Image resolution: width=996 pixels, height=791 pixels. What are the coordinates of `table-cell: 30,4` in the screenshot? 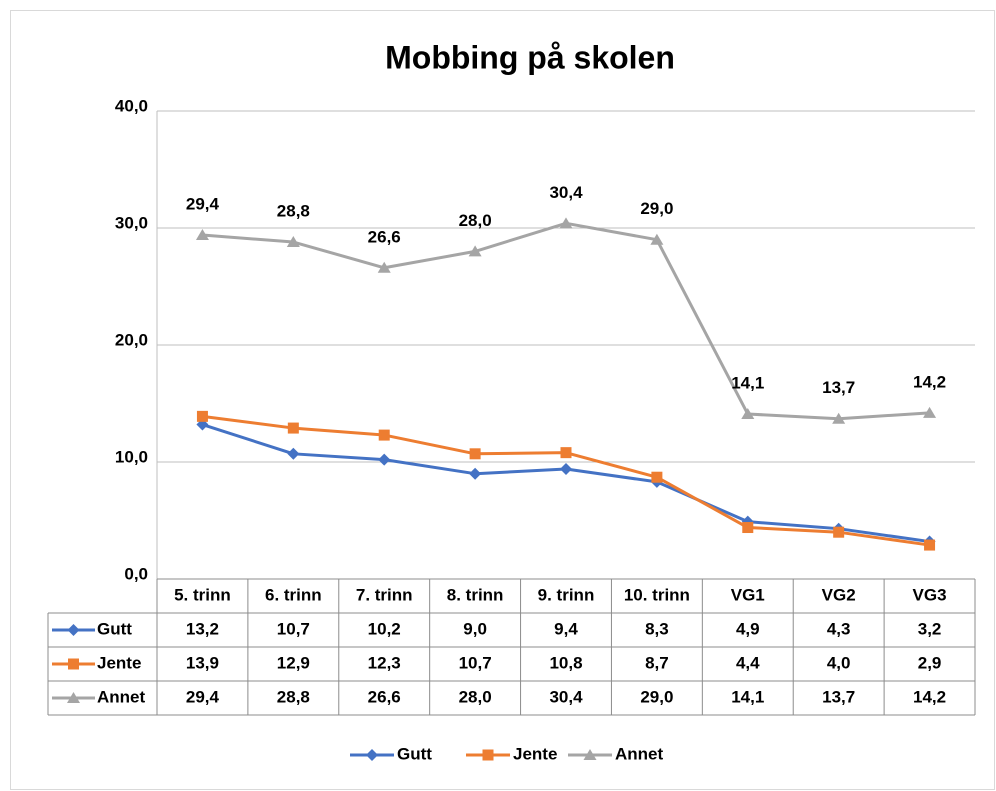 It's located at (566, 696).